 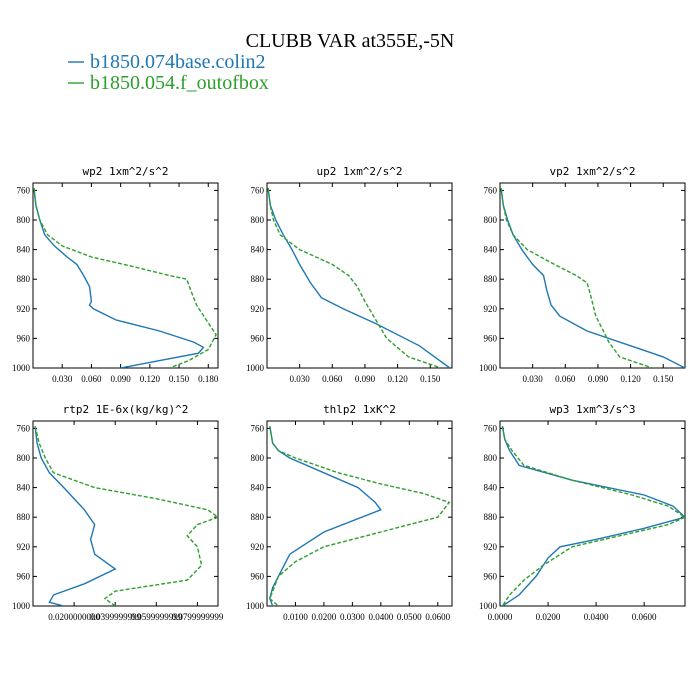 What do you see at coordinates (156, 617) in the screenshot?
I see `x-tick-label: 0.0599999999` at bounding box center [156, 617].